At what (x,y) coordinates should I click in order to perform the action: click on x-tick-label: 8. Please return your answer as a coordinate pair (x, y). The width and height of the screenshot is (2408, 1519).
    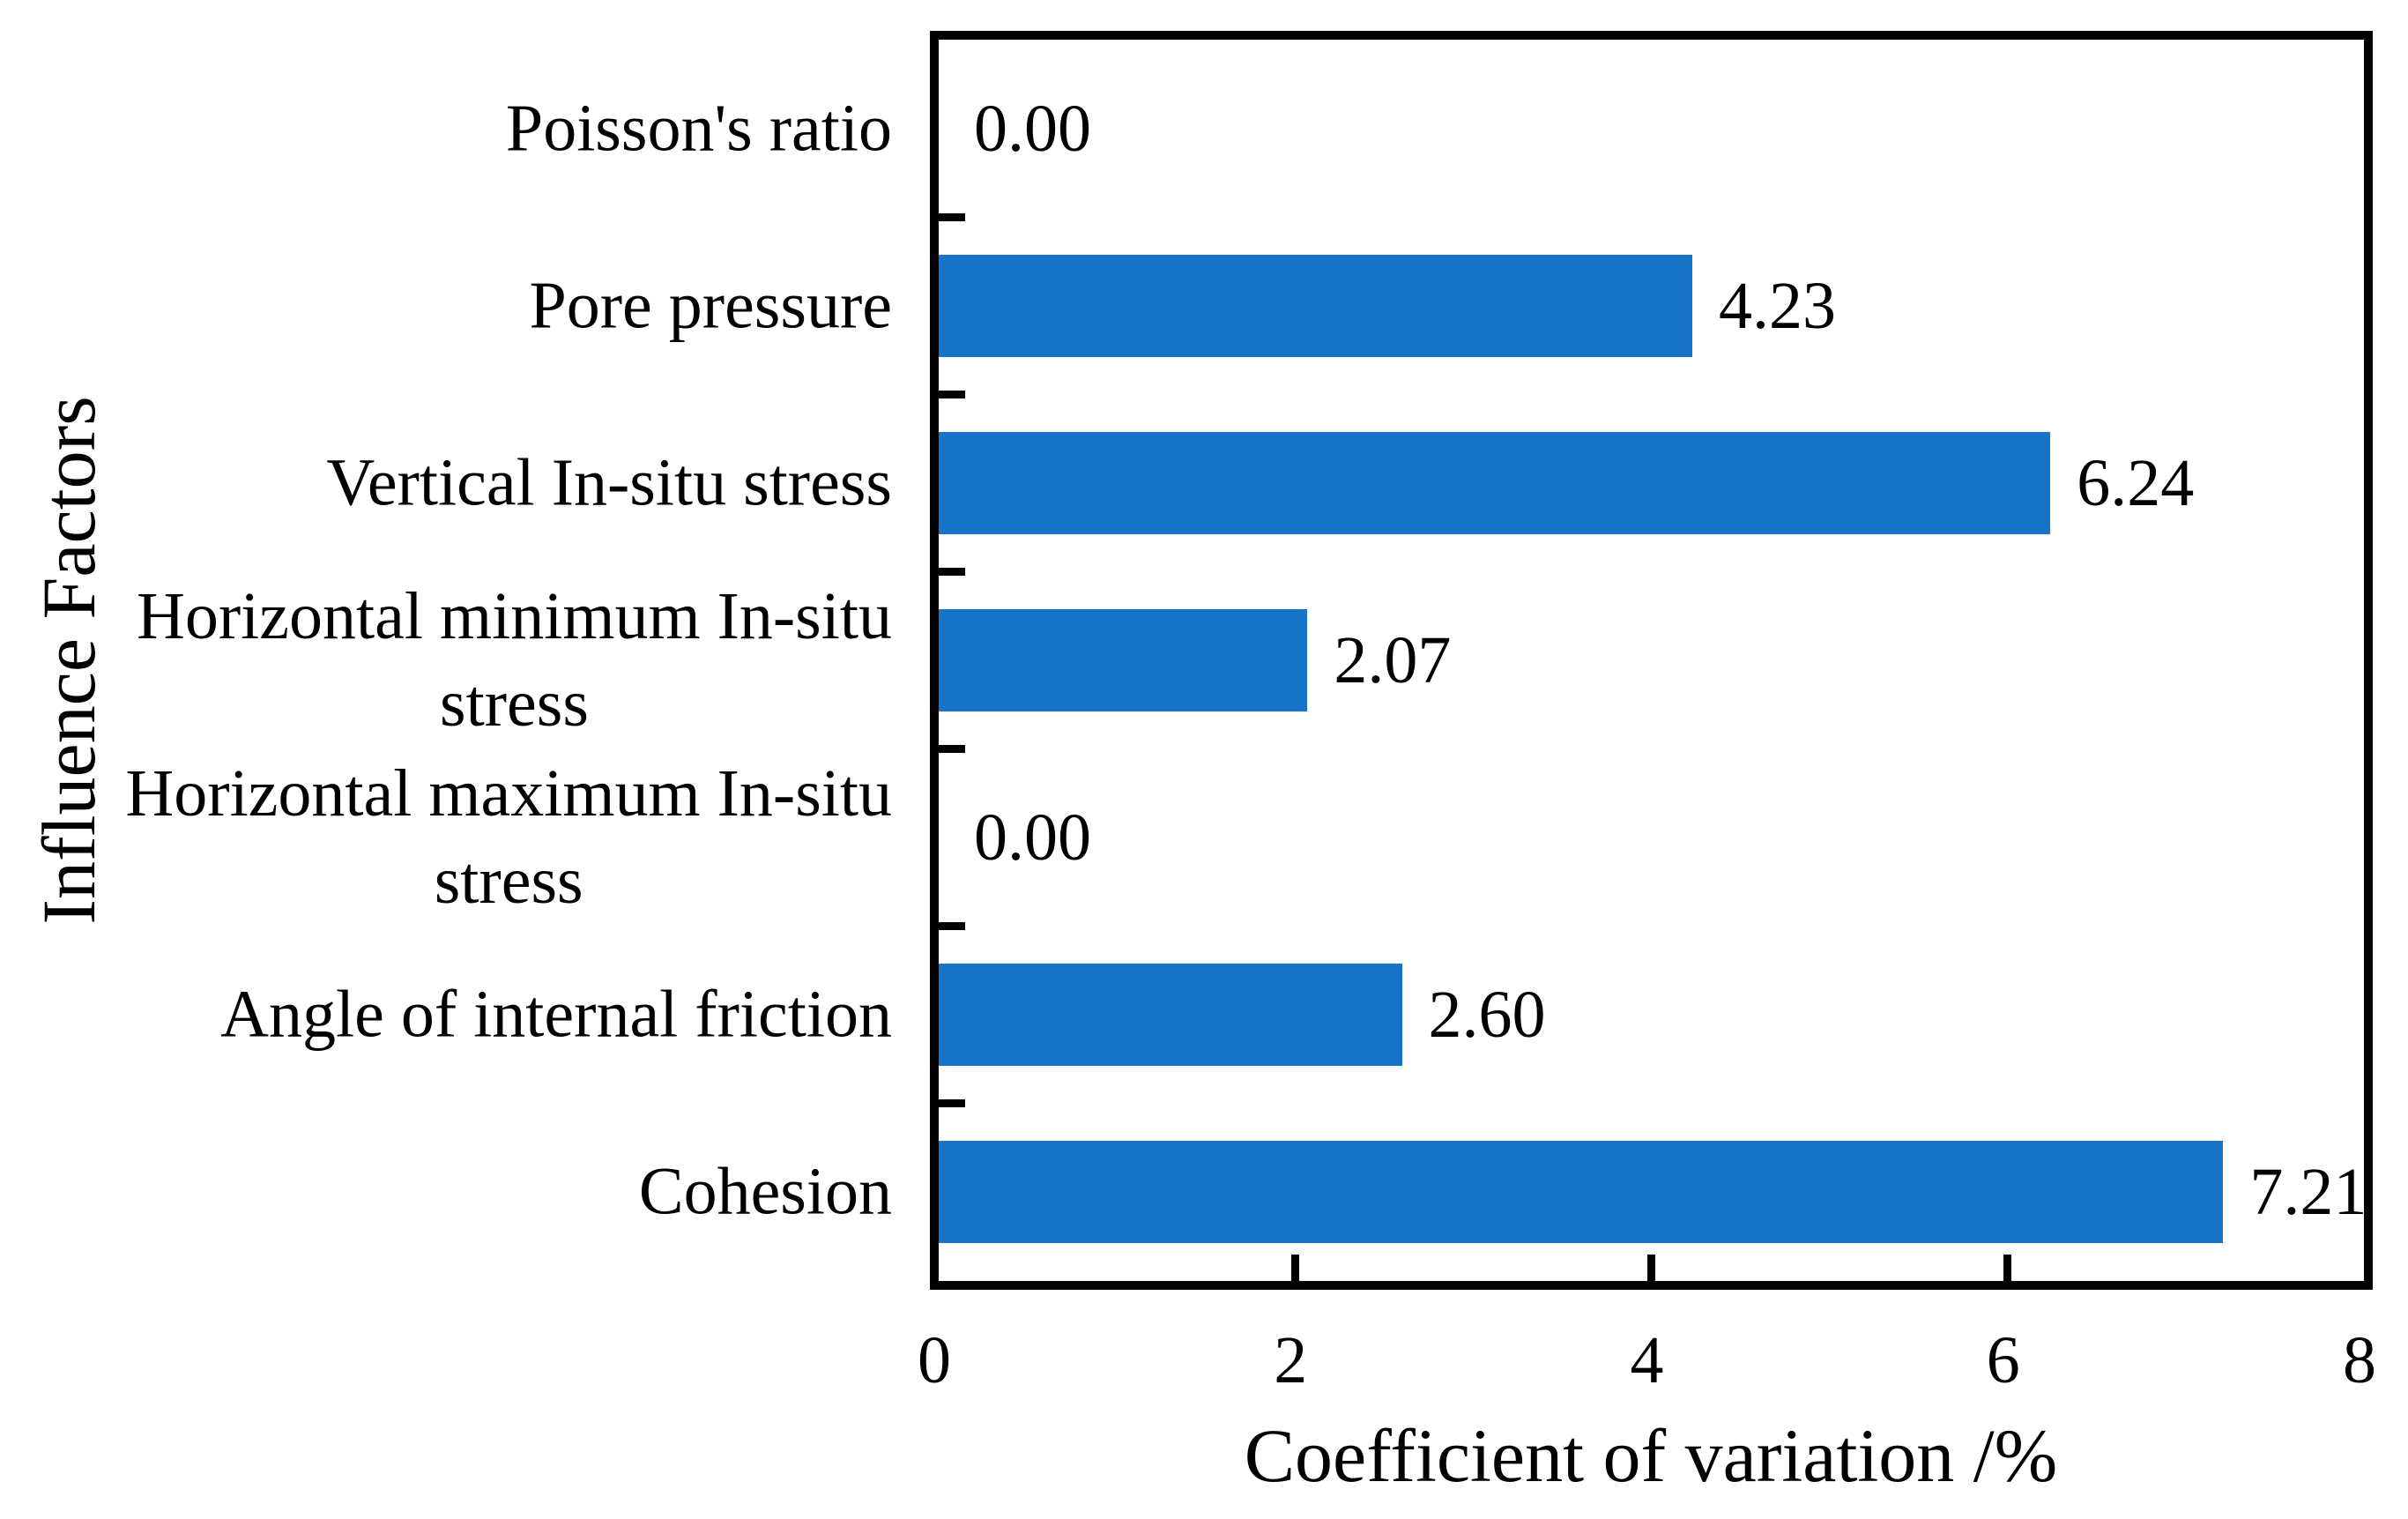
    Looking at the image, I should click on (2359, 1360).